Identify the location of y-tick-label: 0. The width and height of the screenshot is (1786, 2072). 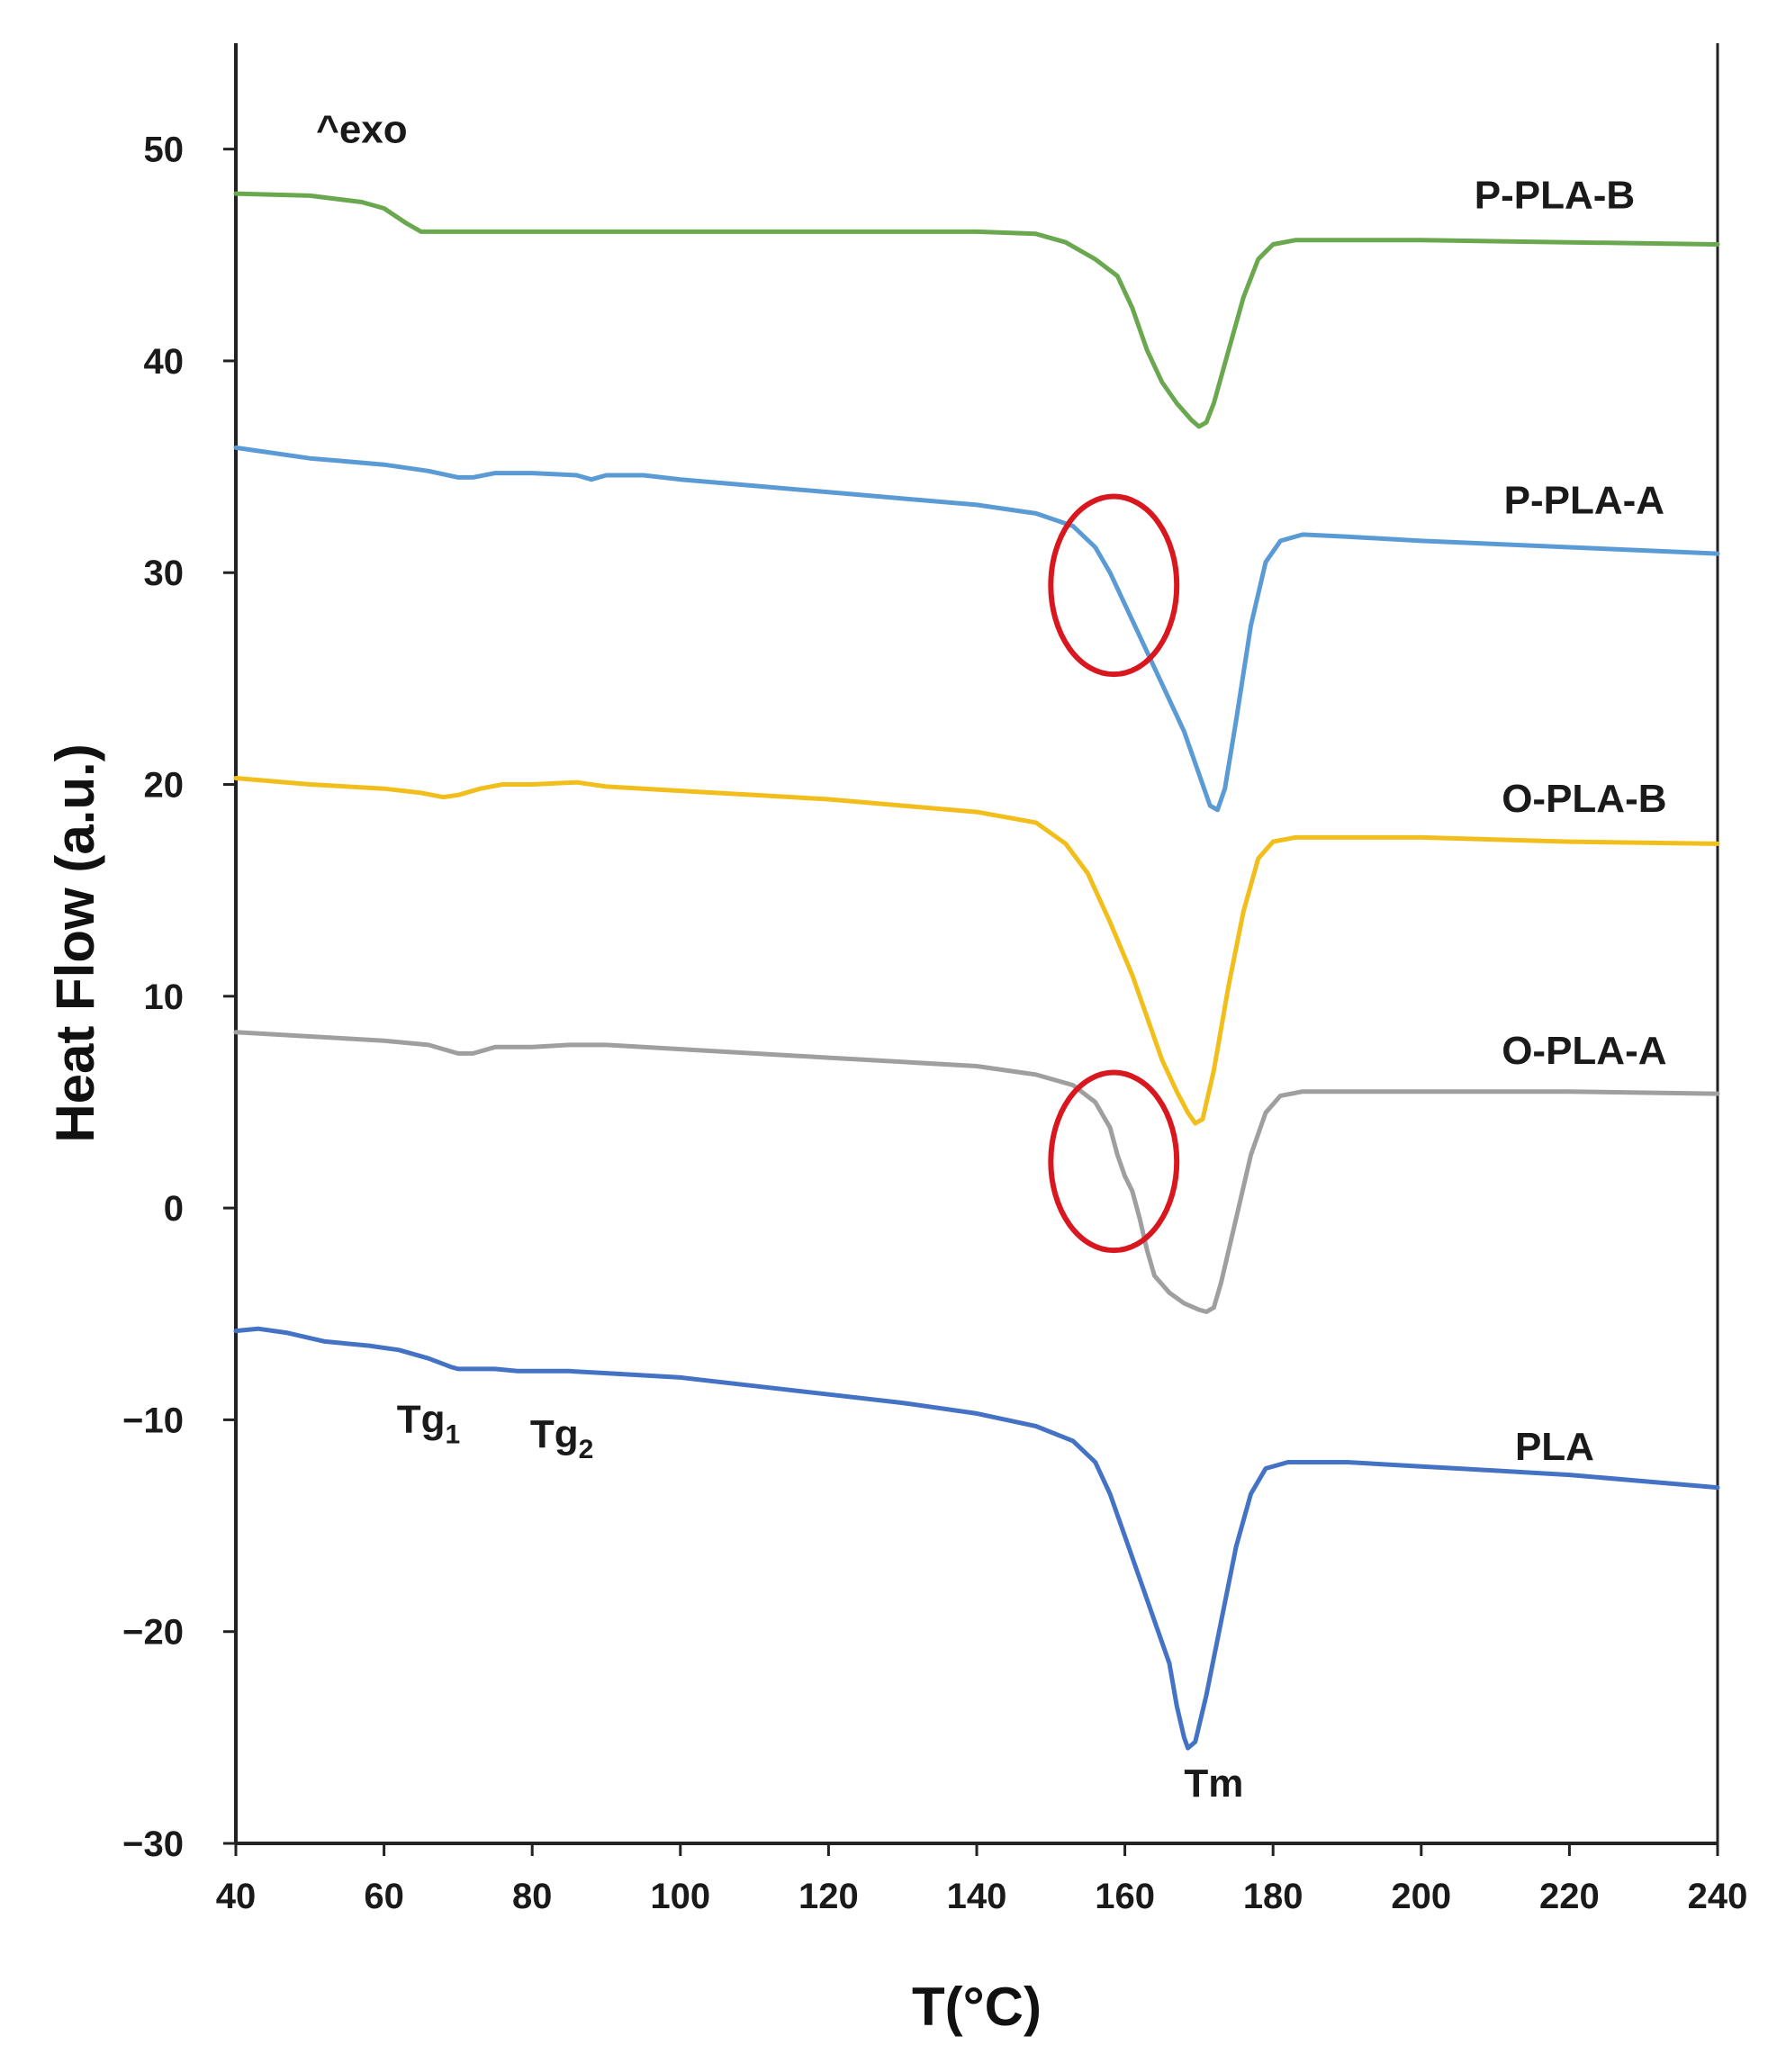
(174, 1209).